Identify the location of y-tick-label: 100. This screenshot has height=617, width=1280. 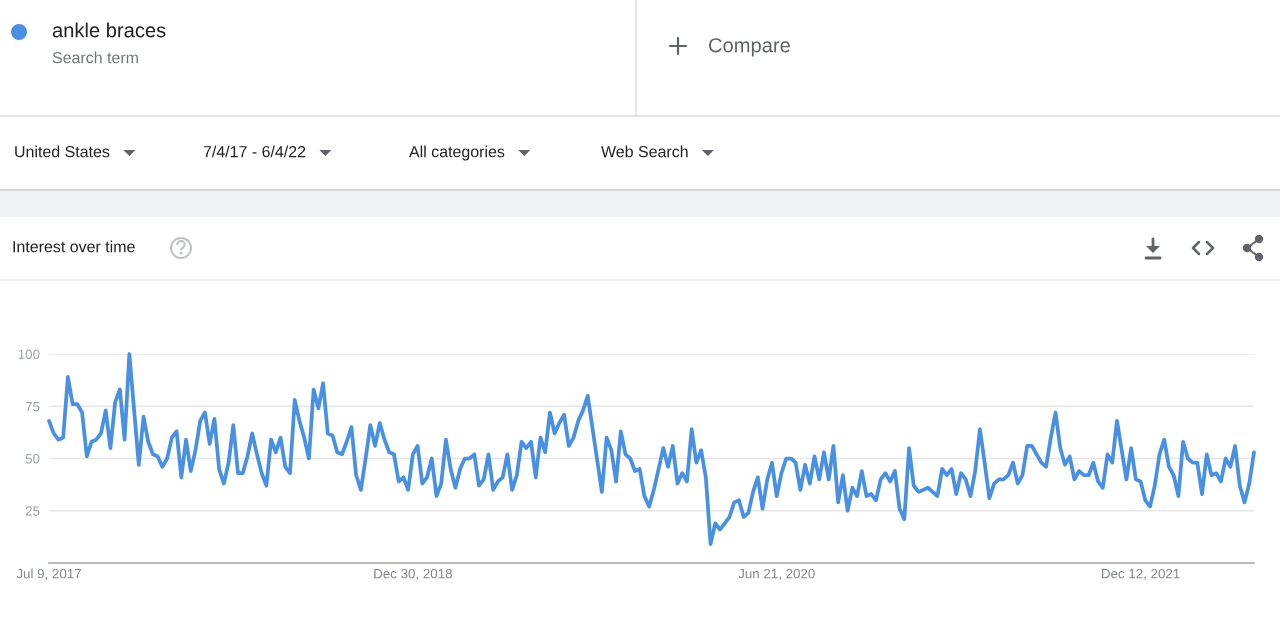
(29, 354).